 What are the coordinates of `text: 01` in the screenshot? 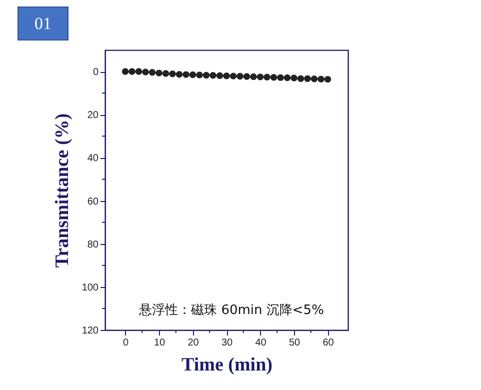 It's located at (43, 23).